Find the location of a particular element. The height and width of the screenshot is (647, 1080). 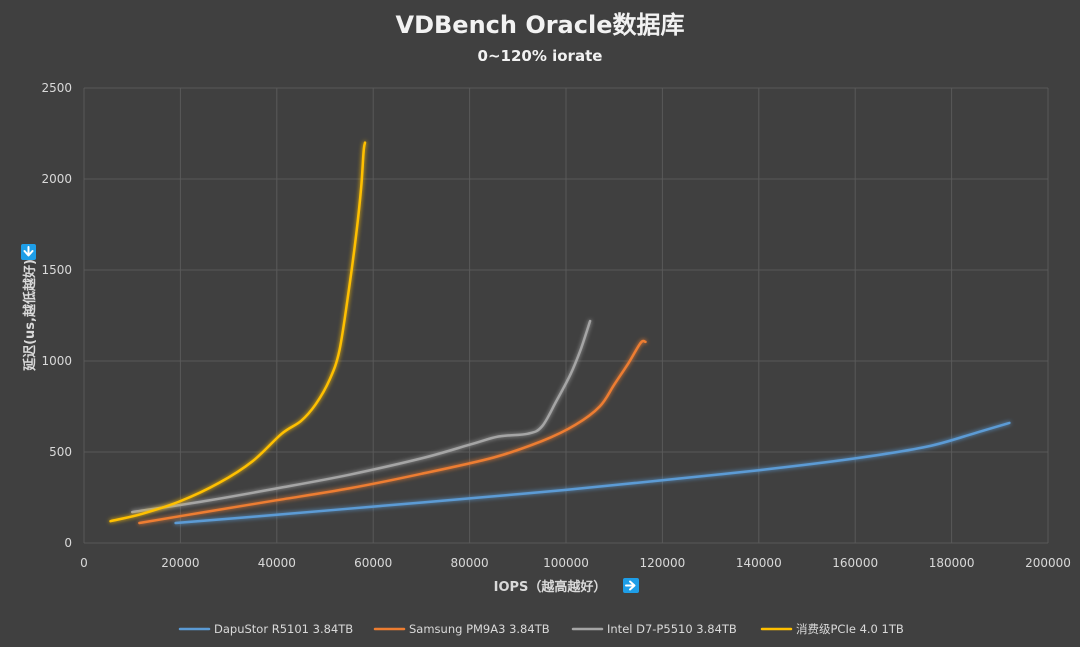

legend-label: 消费级PCIe 4.0 1TB is located at coordinates (850, 629).